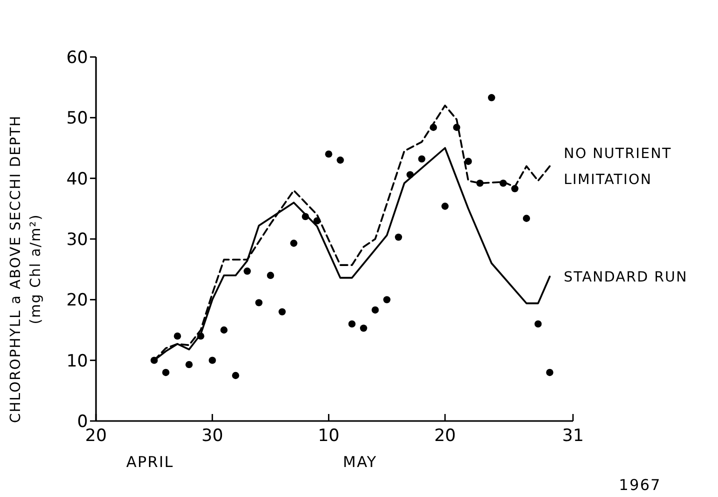 The height and width of the screenshot is (497, 718). What do you see at coordinates (640, 485) in the screenshot?
I see `text: 1967` at bounding box center [640, 485].